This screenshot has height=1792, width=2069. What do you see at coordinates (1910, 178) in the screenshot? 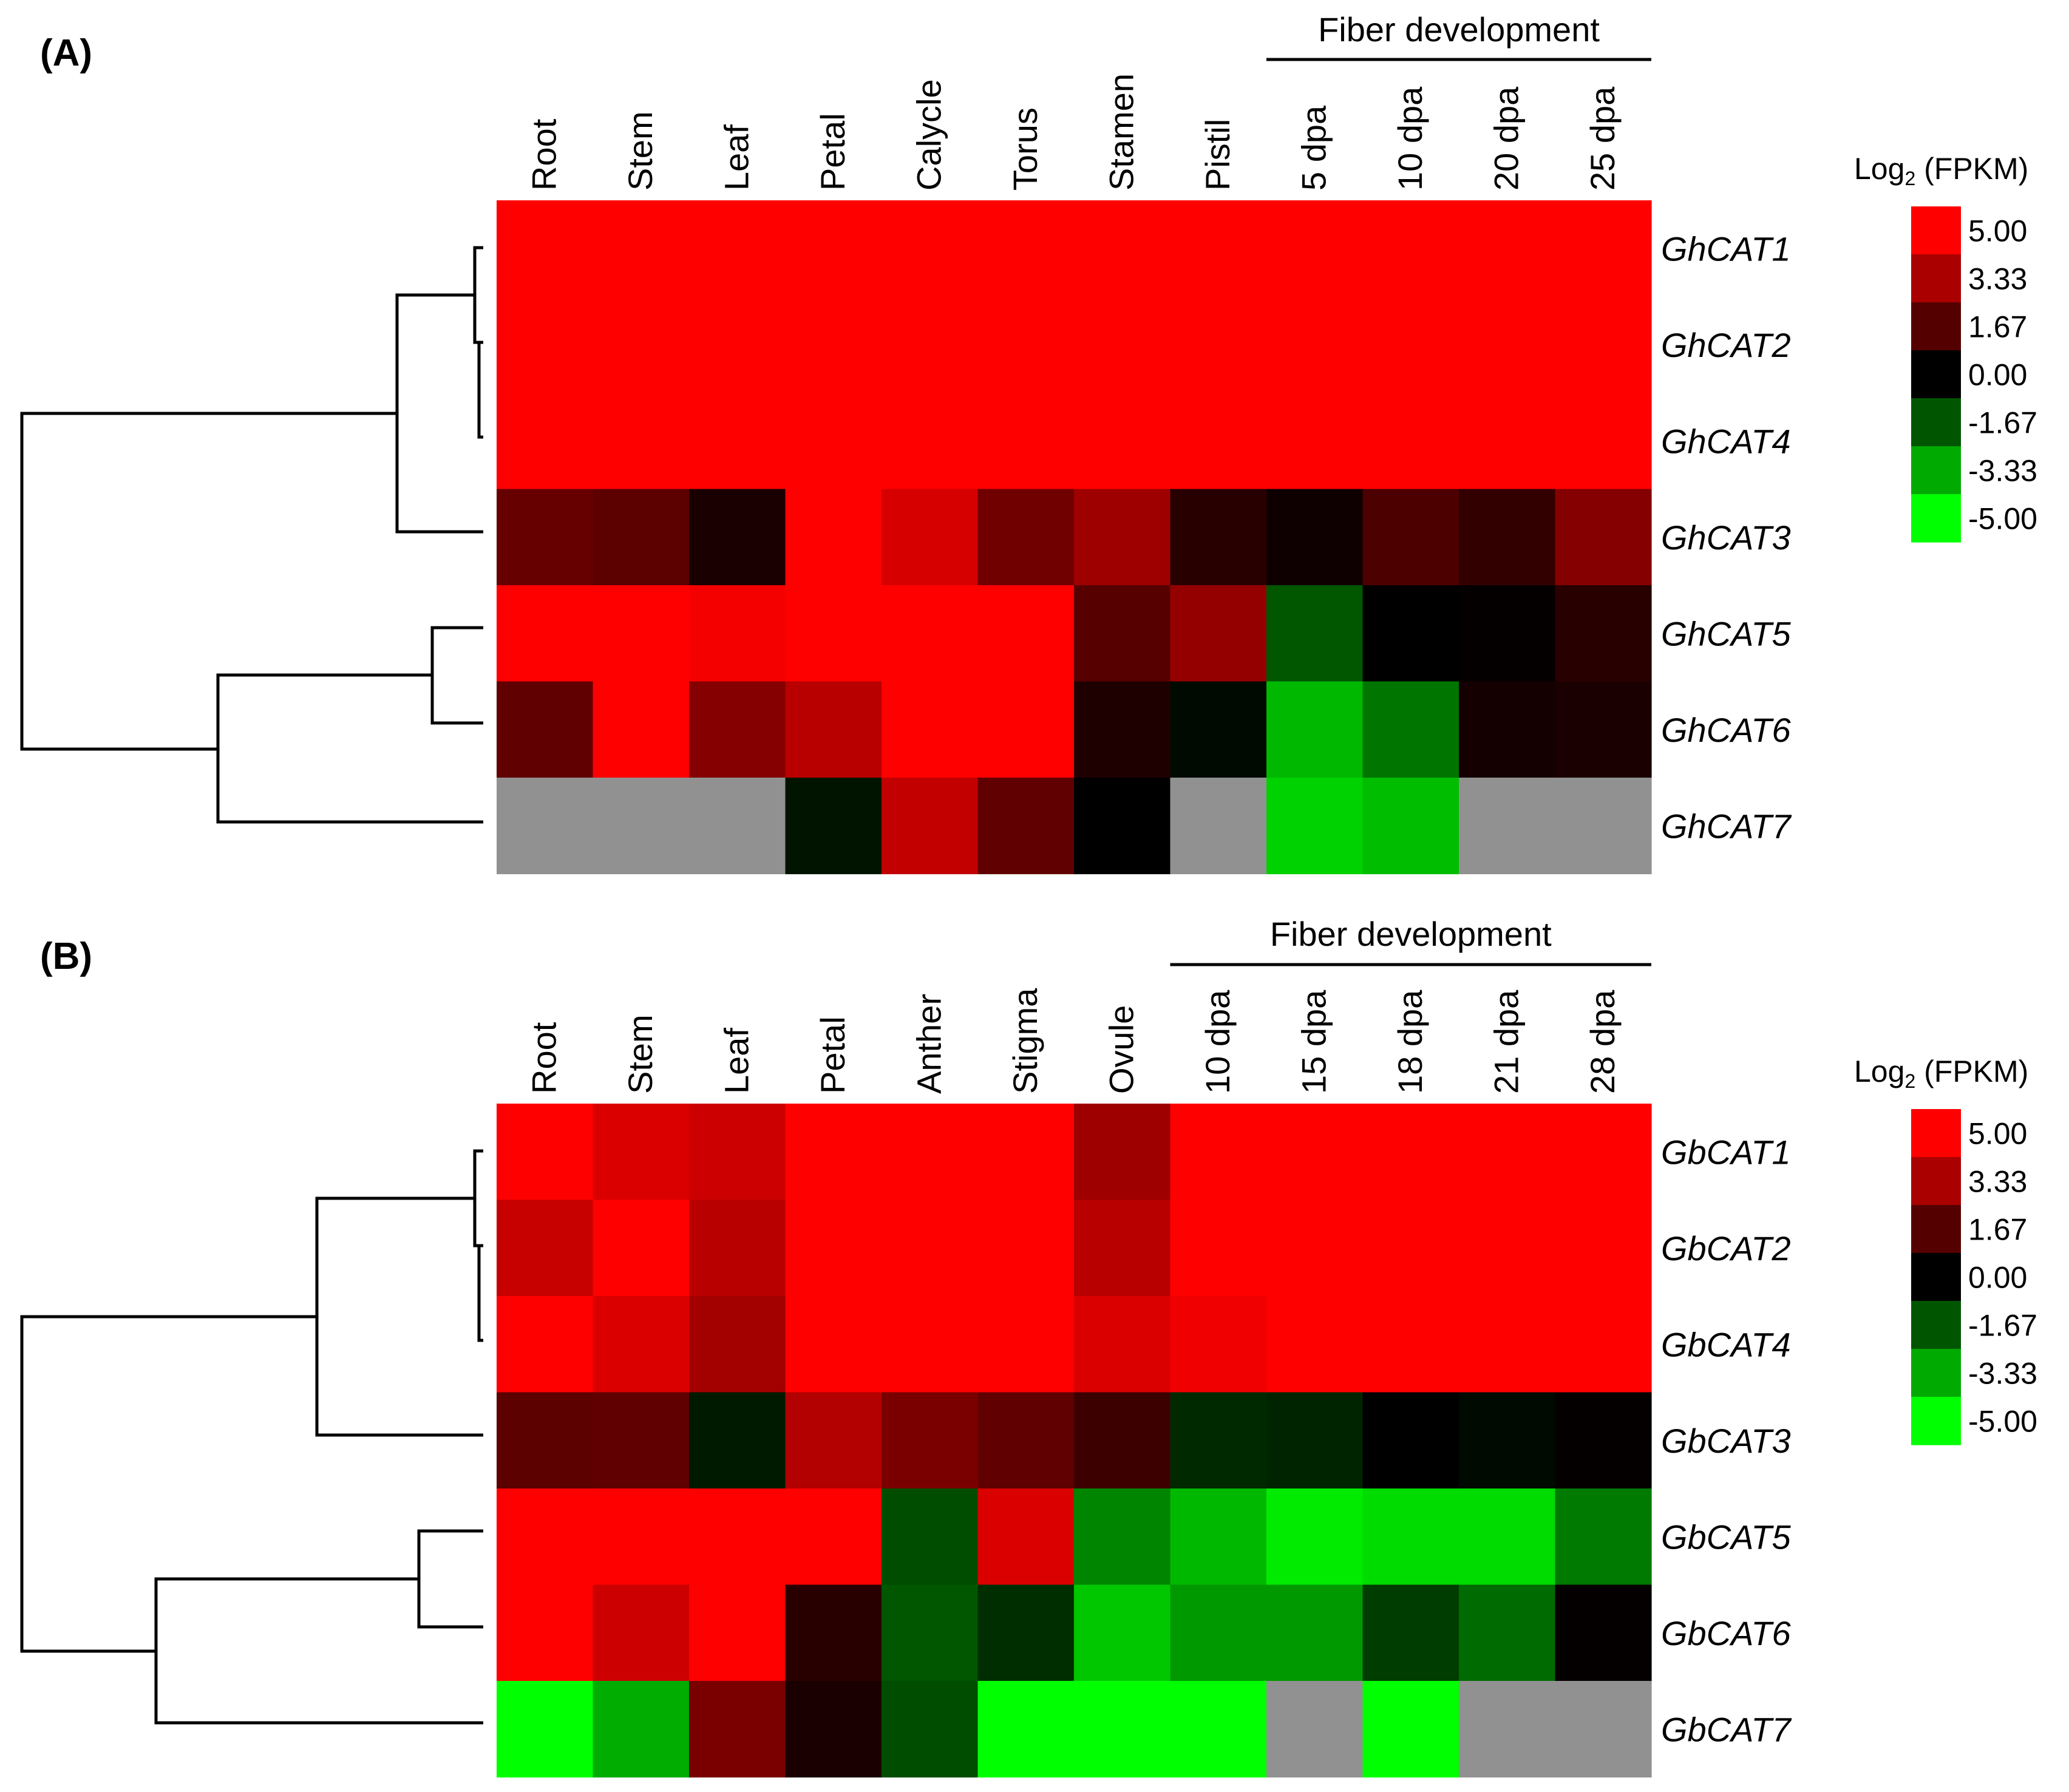
I see `legend-title-subscript: 2` at bounding box center [1910, 178].